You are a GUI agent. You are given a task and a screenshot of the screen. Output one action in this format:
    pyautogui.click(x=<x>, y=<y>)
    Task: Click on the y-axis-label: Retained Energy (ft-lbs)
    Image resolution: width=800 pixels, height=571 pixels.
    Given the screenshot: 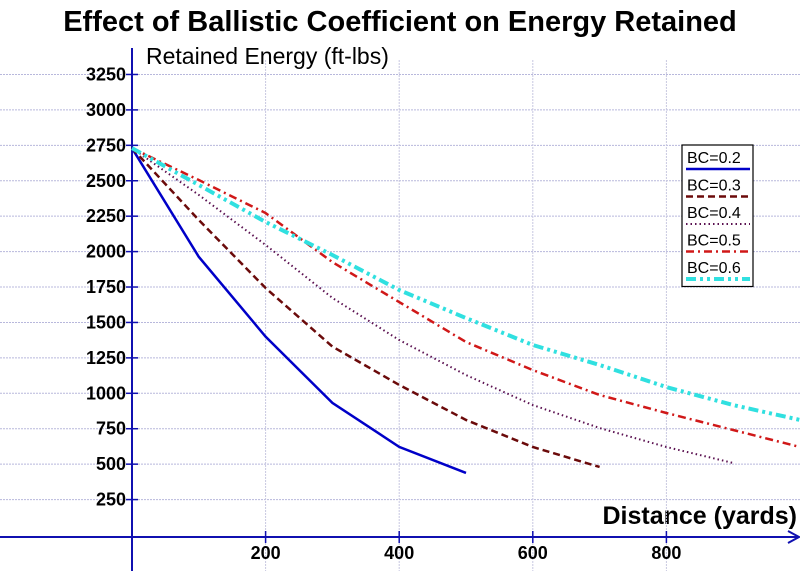 What is the action you would take?
    pyautogui.click(x=267, y=56)
    